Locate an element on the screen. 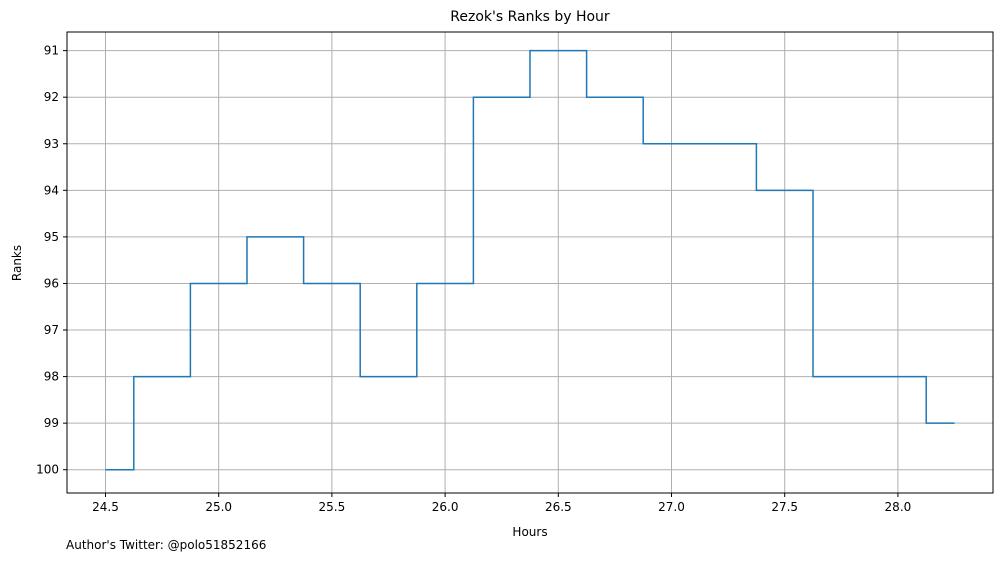 This screenshot has width=1005, height=562. y-tick-label: 92 is located at coordinates (51, 97).